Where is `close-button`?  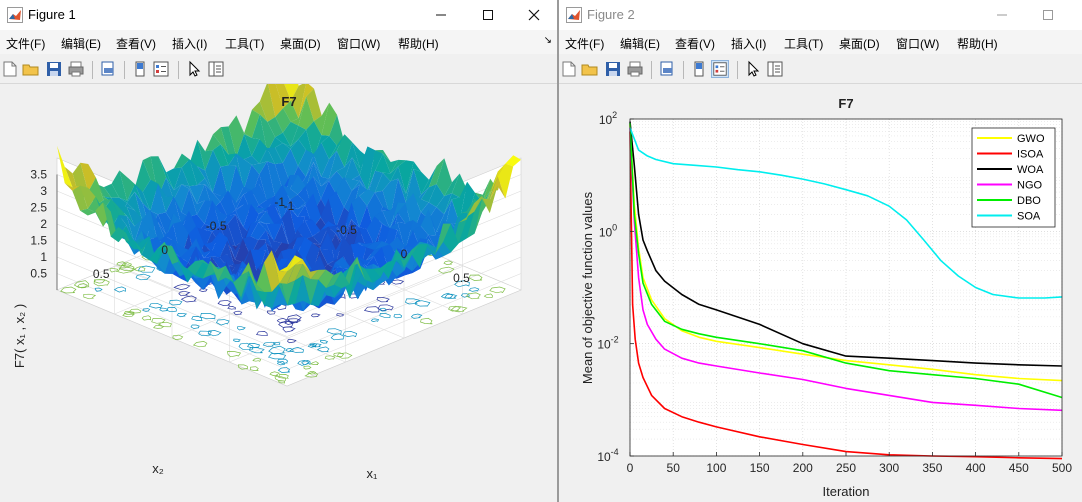
close-button is located at coordinates (534, 15).